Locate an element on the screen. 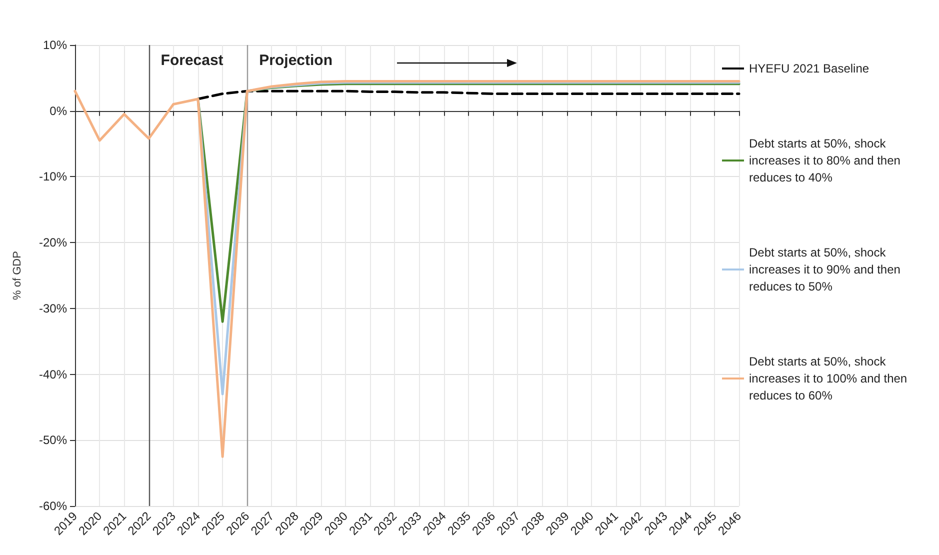  legend-label: HYEFU 2021 Baseline is located at coordinates (809, 69).